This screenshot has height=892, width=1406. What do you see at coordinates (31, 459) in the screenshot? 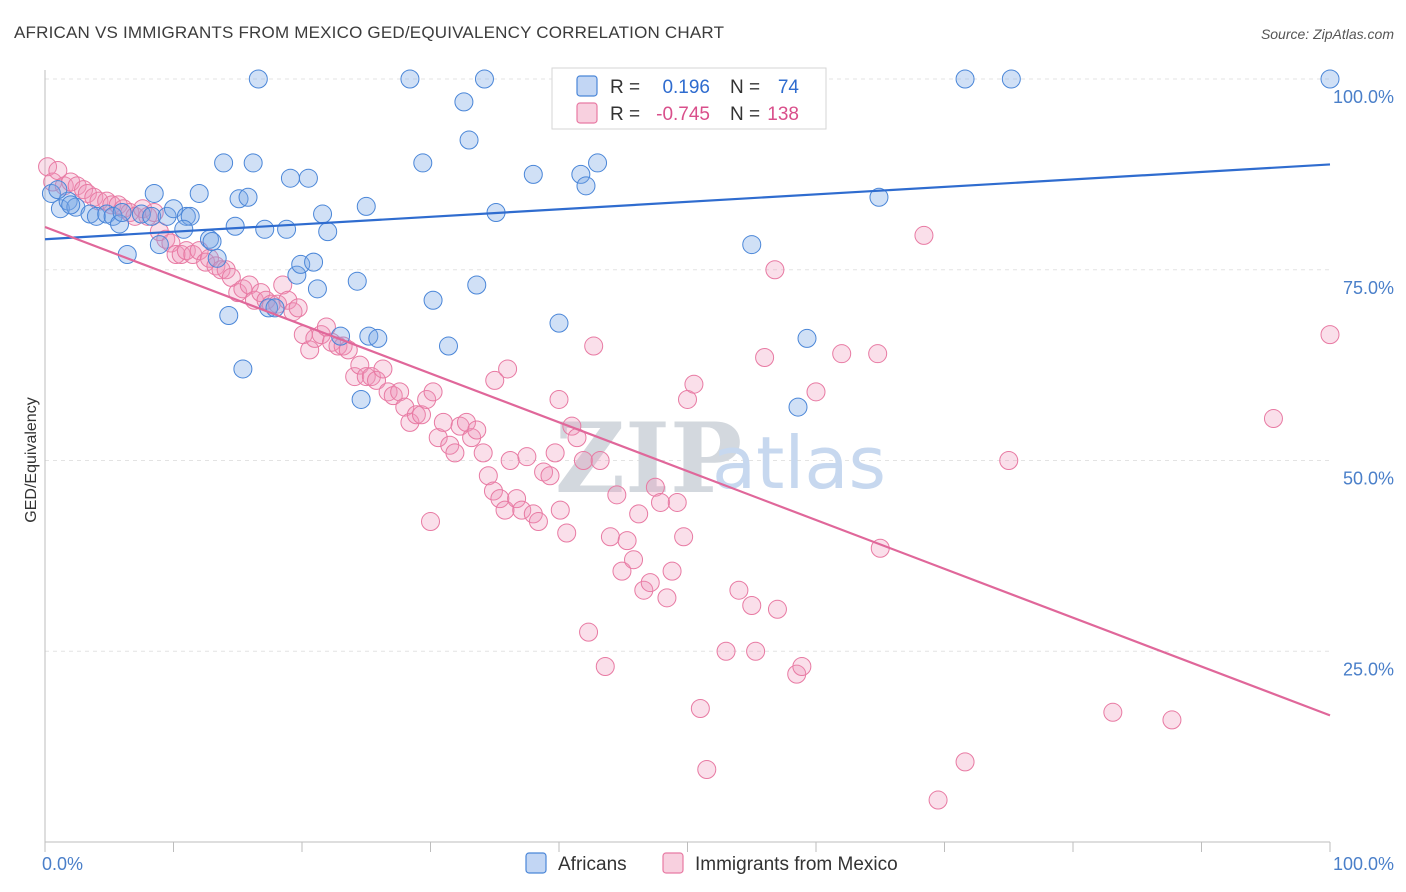
I see `y-axis-label: GED/Equivalency` at bounding box center [31, 459].